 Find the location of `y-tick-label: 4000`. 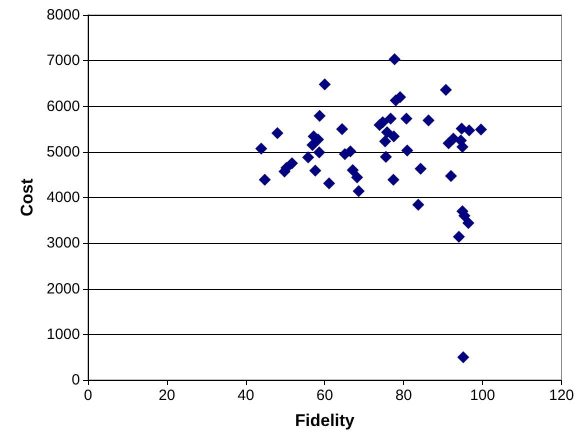

y-tick-label: 4000 is located at coordinates (63, 197).